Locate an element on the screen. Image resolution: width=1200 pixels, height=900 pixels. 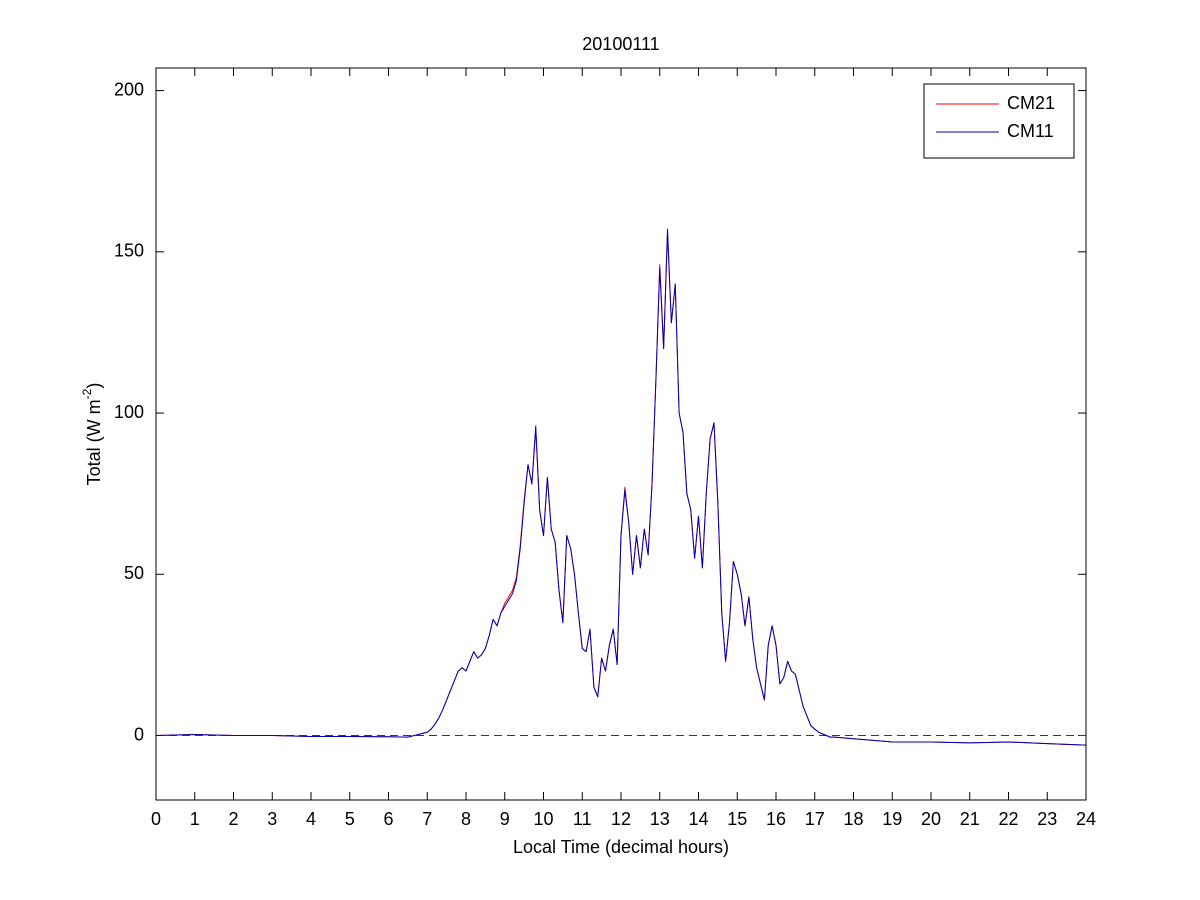
x-tick-label: 7 is located at coordinates (427, 819).